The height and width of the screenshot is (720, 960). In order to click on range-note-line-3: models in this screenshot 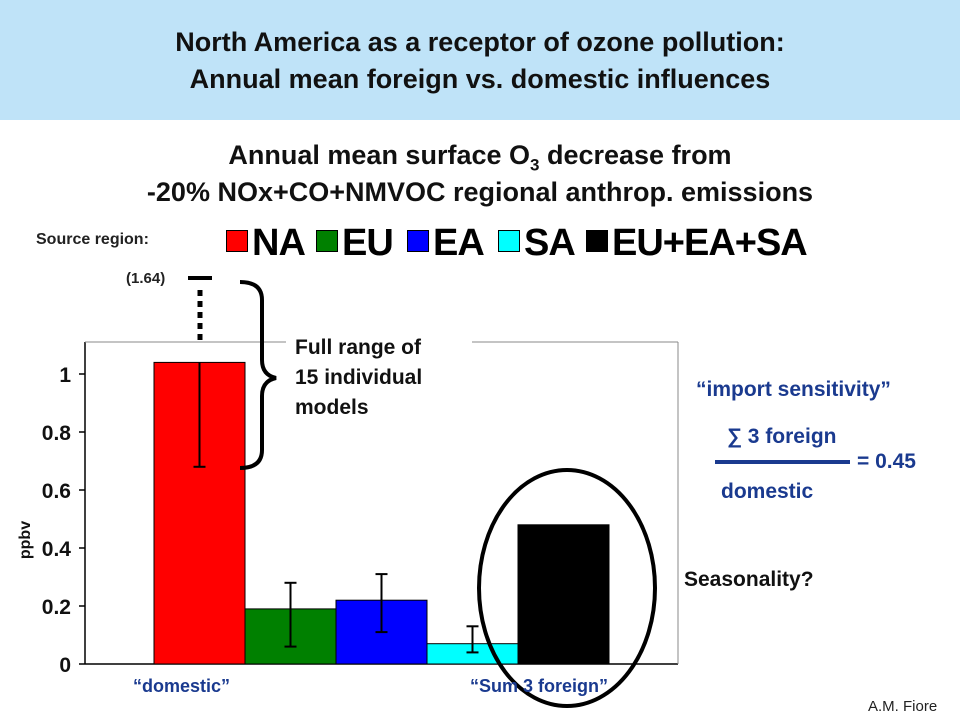, I will do `click(332, 407)`.